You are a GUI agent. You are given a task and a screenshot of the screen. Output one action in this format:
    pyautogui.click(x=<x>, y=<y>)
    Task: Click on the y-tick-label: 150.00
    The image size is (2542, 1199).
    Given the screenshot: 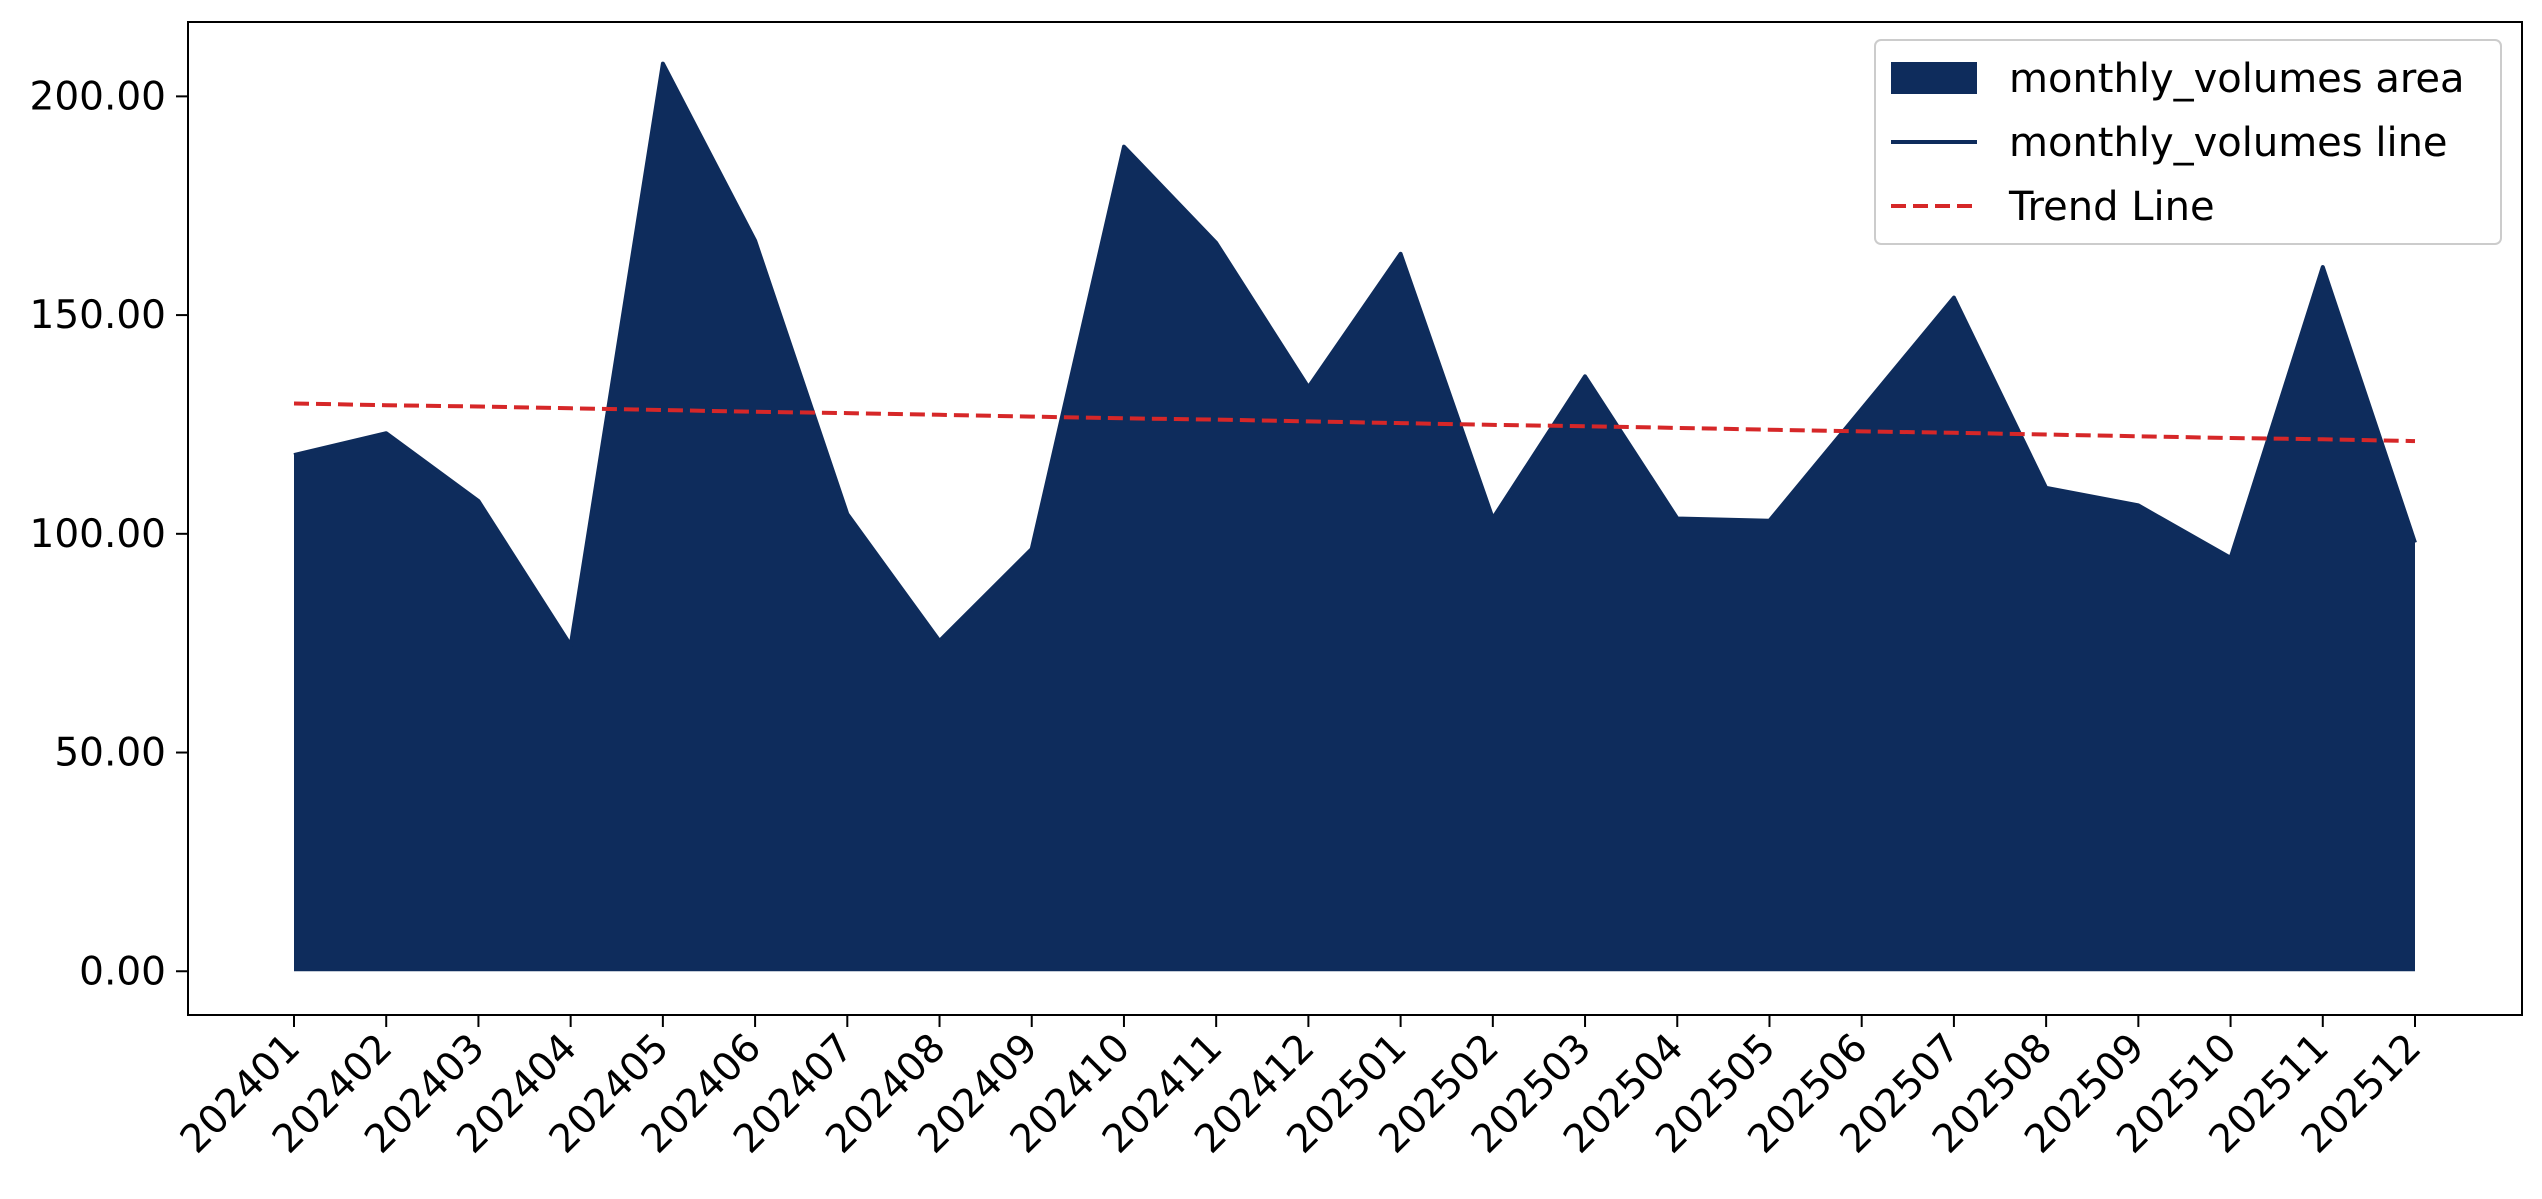 What is the action you would take?
    pyautogui.click(x=98, y=315)
    